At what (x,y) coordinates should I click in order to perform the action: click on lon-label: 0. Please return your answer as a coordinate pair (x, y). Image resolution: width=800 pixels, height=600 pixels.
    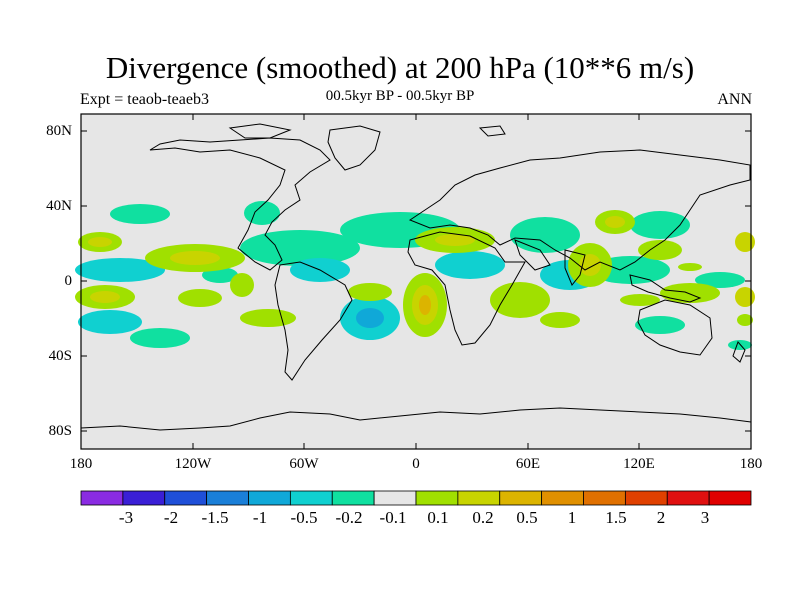
    Looking at the image, I should click on (416, 464).